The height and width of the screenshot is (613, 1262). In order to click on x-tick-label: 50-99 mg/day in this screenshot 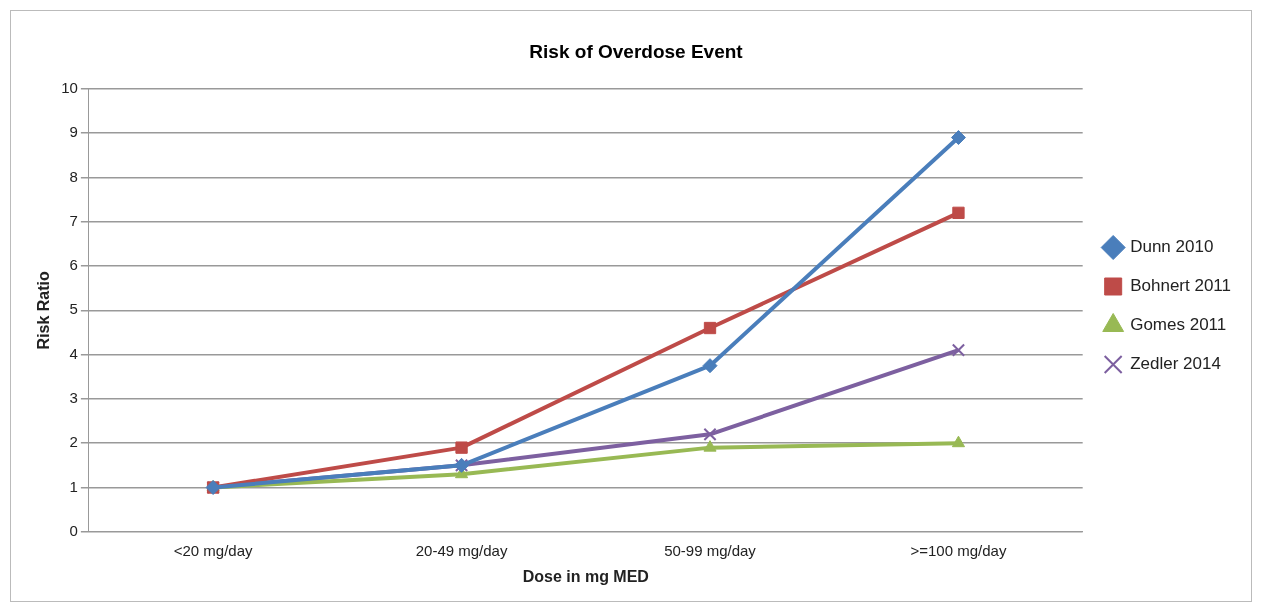, I will do `click(710, 550)`.